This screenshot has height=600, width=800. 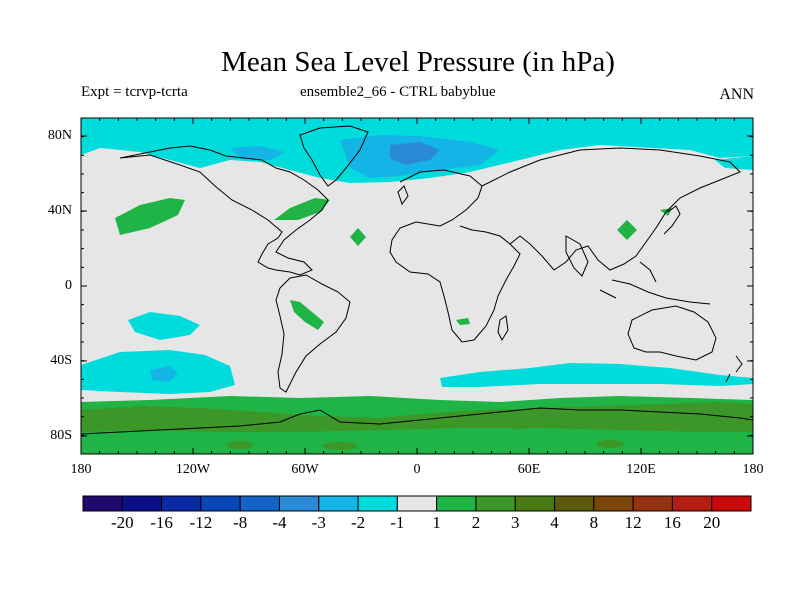 I want to click on colorbar-label: 1, so click(x=436, y=522).